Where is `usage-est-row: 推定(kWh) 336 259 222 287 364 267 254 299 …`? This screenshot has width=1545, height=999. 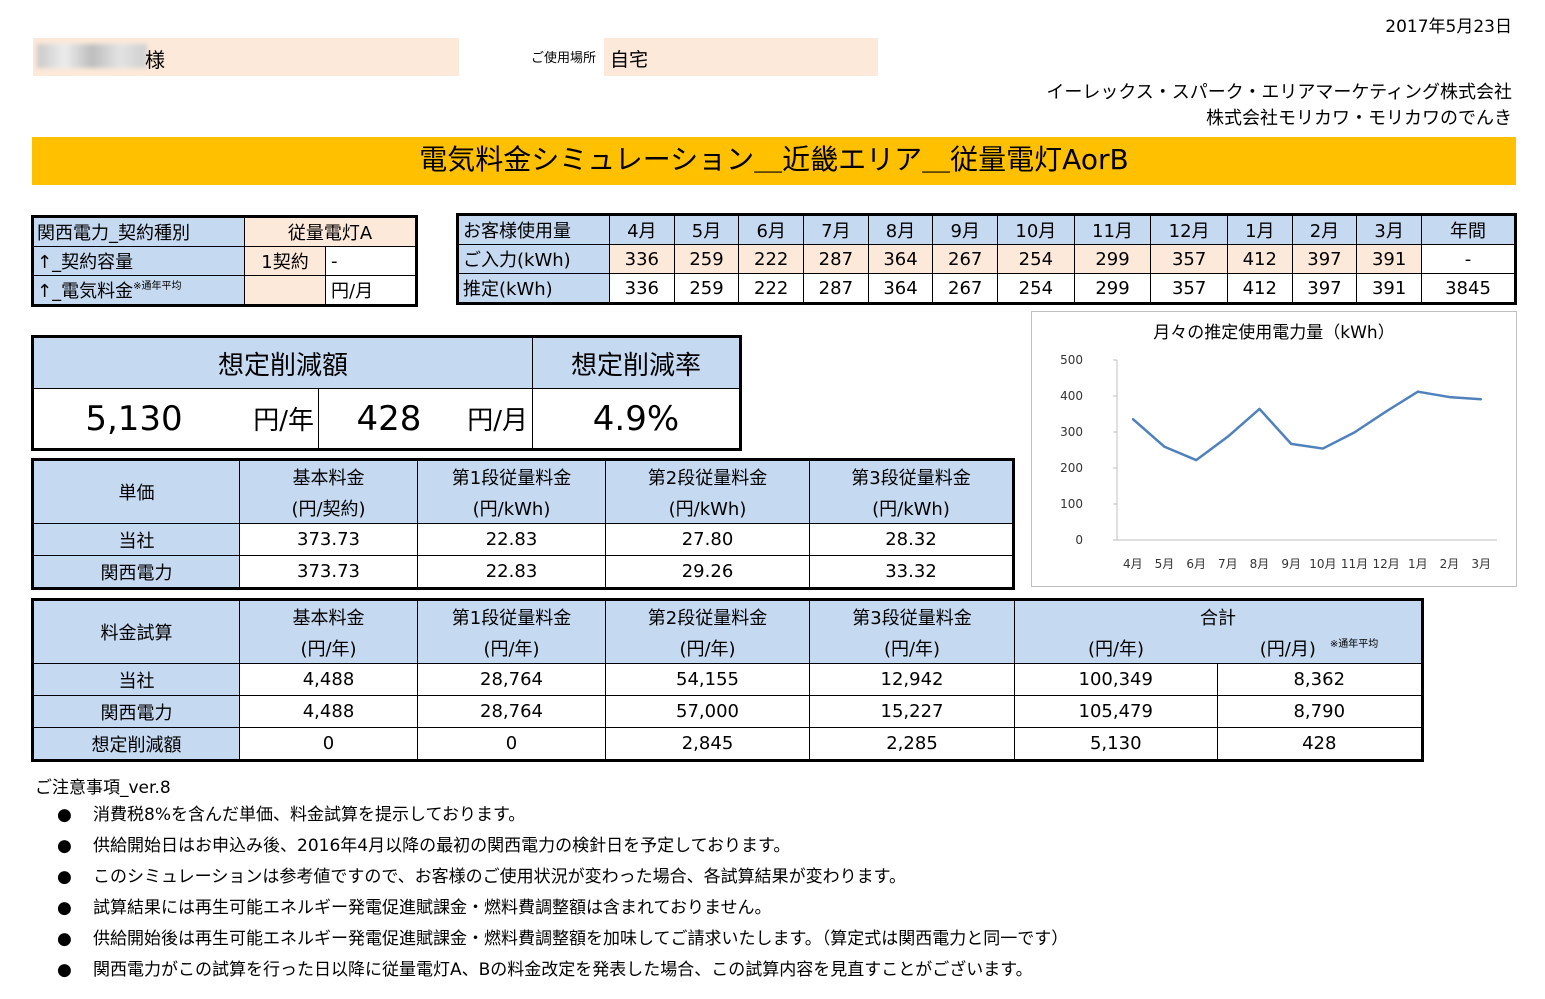
usage-est-row: 推定(kWh) 336 259 222 287 364 267 254 299 … is located at coordinates (986, 288).